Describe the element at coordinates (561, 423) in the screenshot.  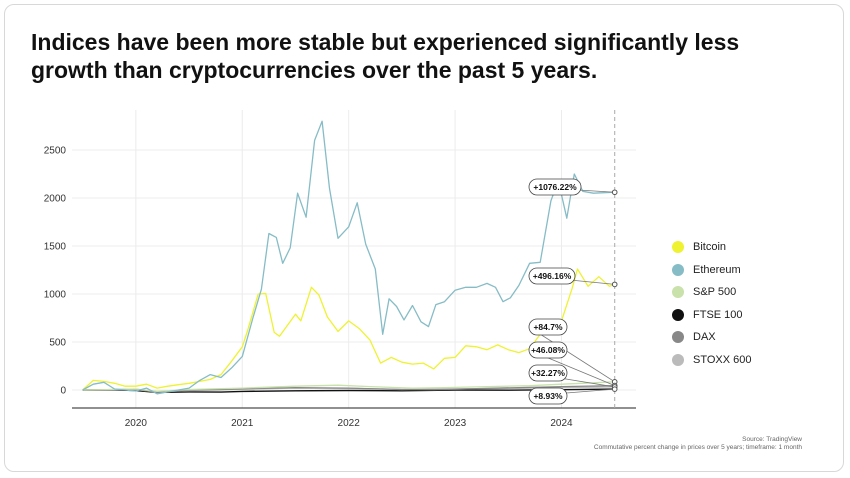
I see `x-tick-label: 2024` at that location.